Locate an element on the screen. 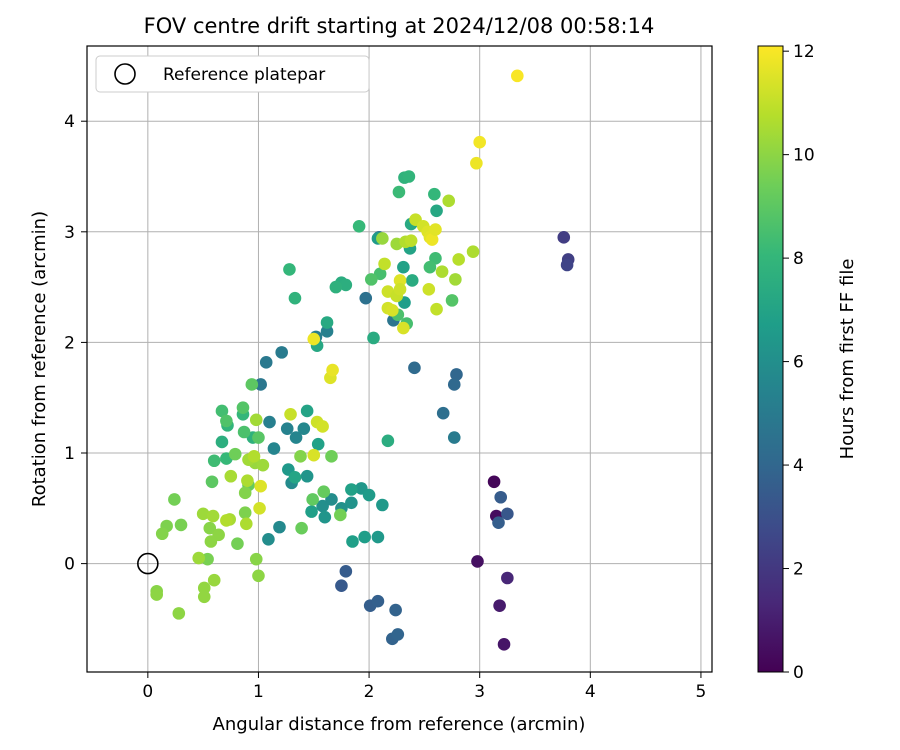  colorbar-tick-label: 4 is located at coordinates (798, 466).